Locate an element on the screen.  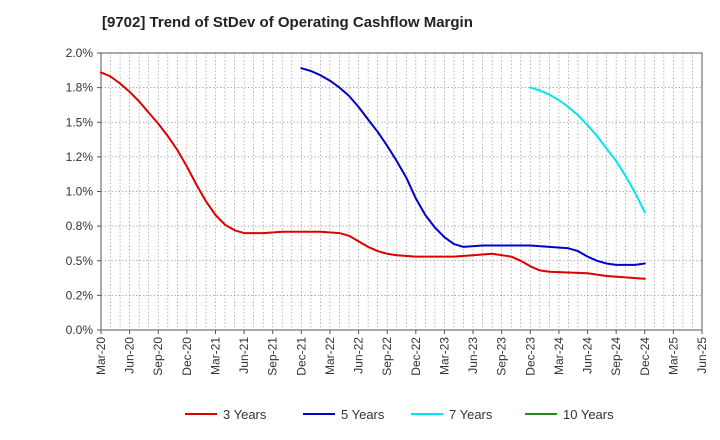
y-tick-label: 1.0% is located at coordinates (80, 192).